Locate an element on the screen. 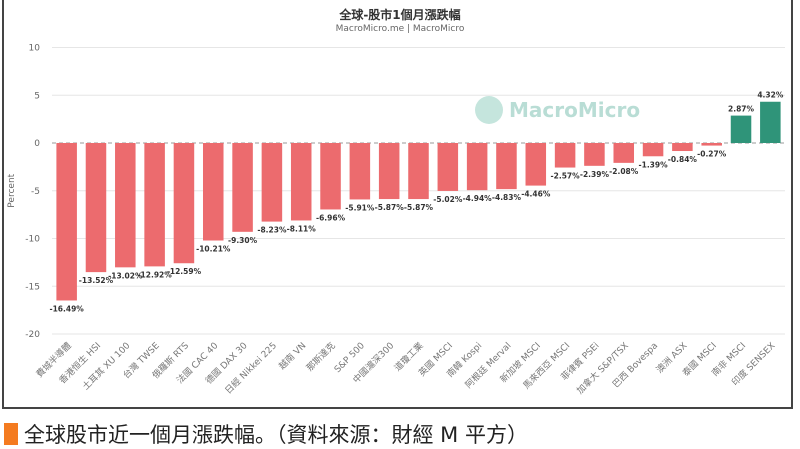 Image resolution: width=800 pixels, height=449 pixels. x-tick-label: 土耳其 XU 100 is located at coordinates (106, 365).